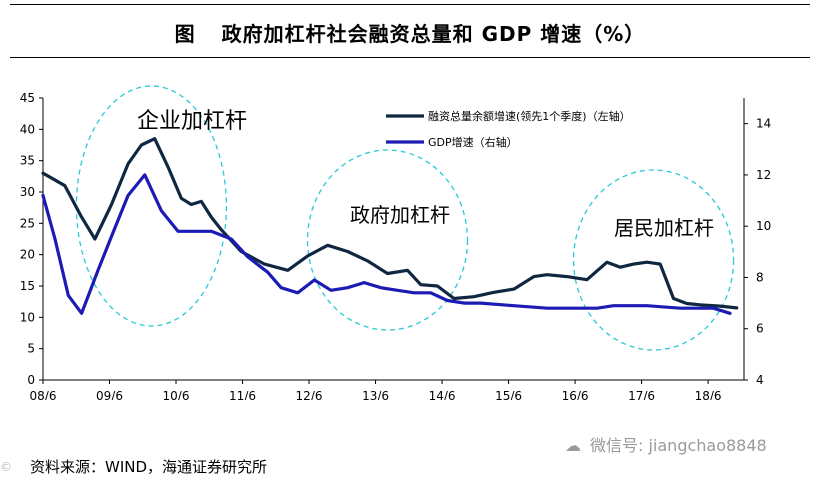  Describe the element at coordinates (400, 215) in the screenshot. I see `annotation-label: 政府加杠杆` at that location.